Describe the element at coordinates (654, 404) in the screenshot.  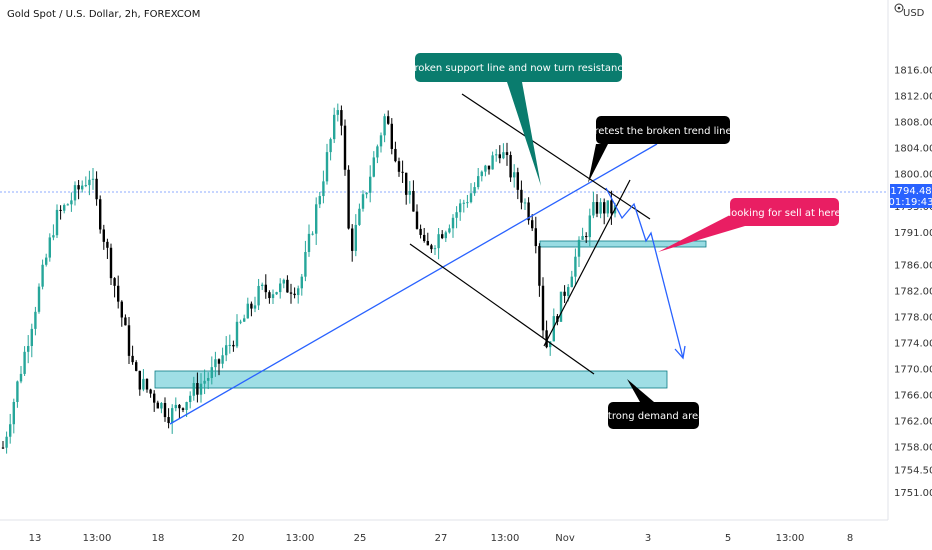
I see `note-demand: strong demand area` at that location.